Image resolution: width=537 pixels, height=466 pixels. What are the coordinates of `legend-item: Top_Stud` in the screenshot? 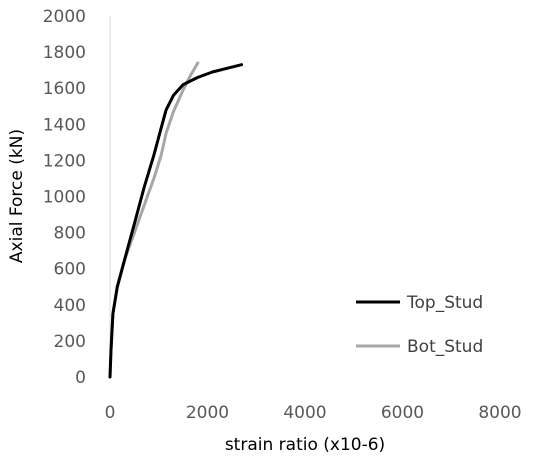 It's located at (419, 303).